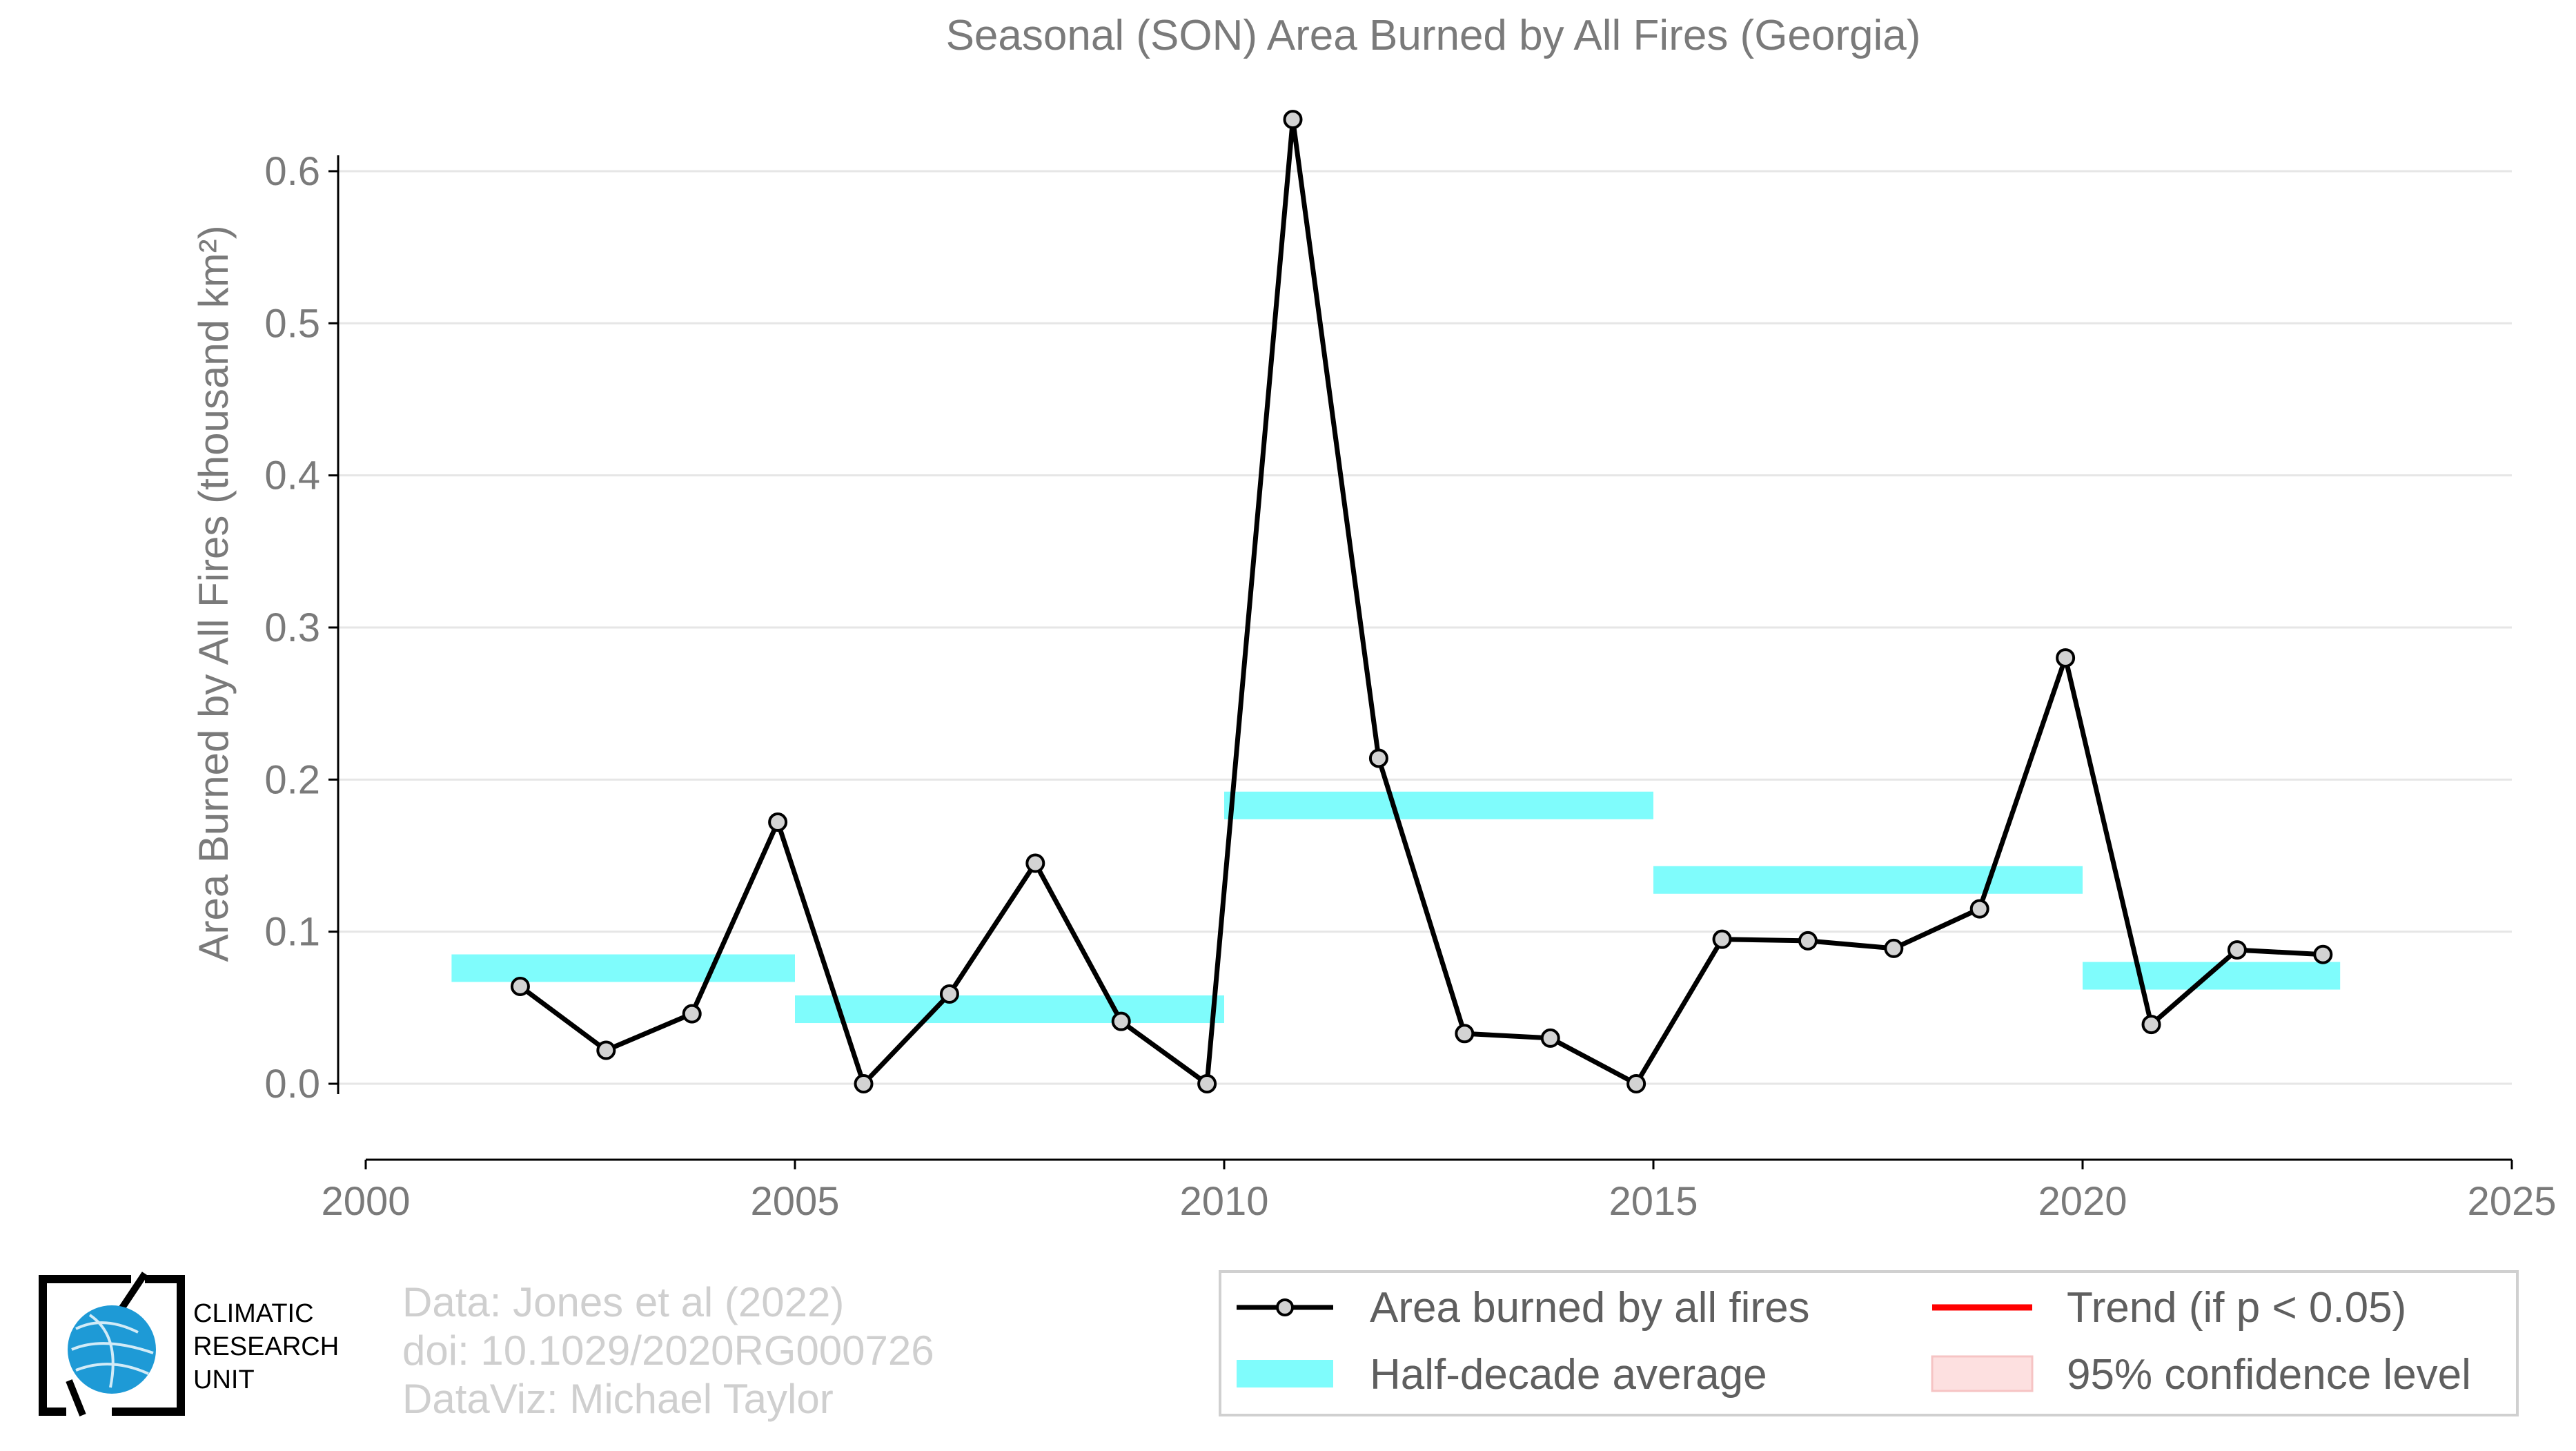 The height and width of the screenshot is (1451, 2576). Describe the element at coordinates (2236, 1308) in the screenshot. I see `legend-label-trend: Trend (if p < 0.05)` at that location.